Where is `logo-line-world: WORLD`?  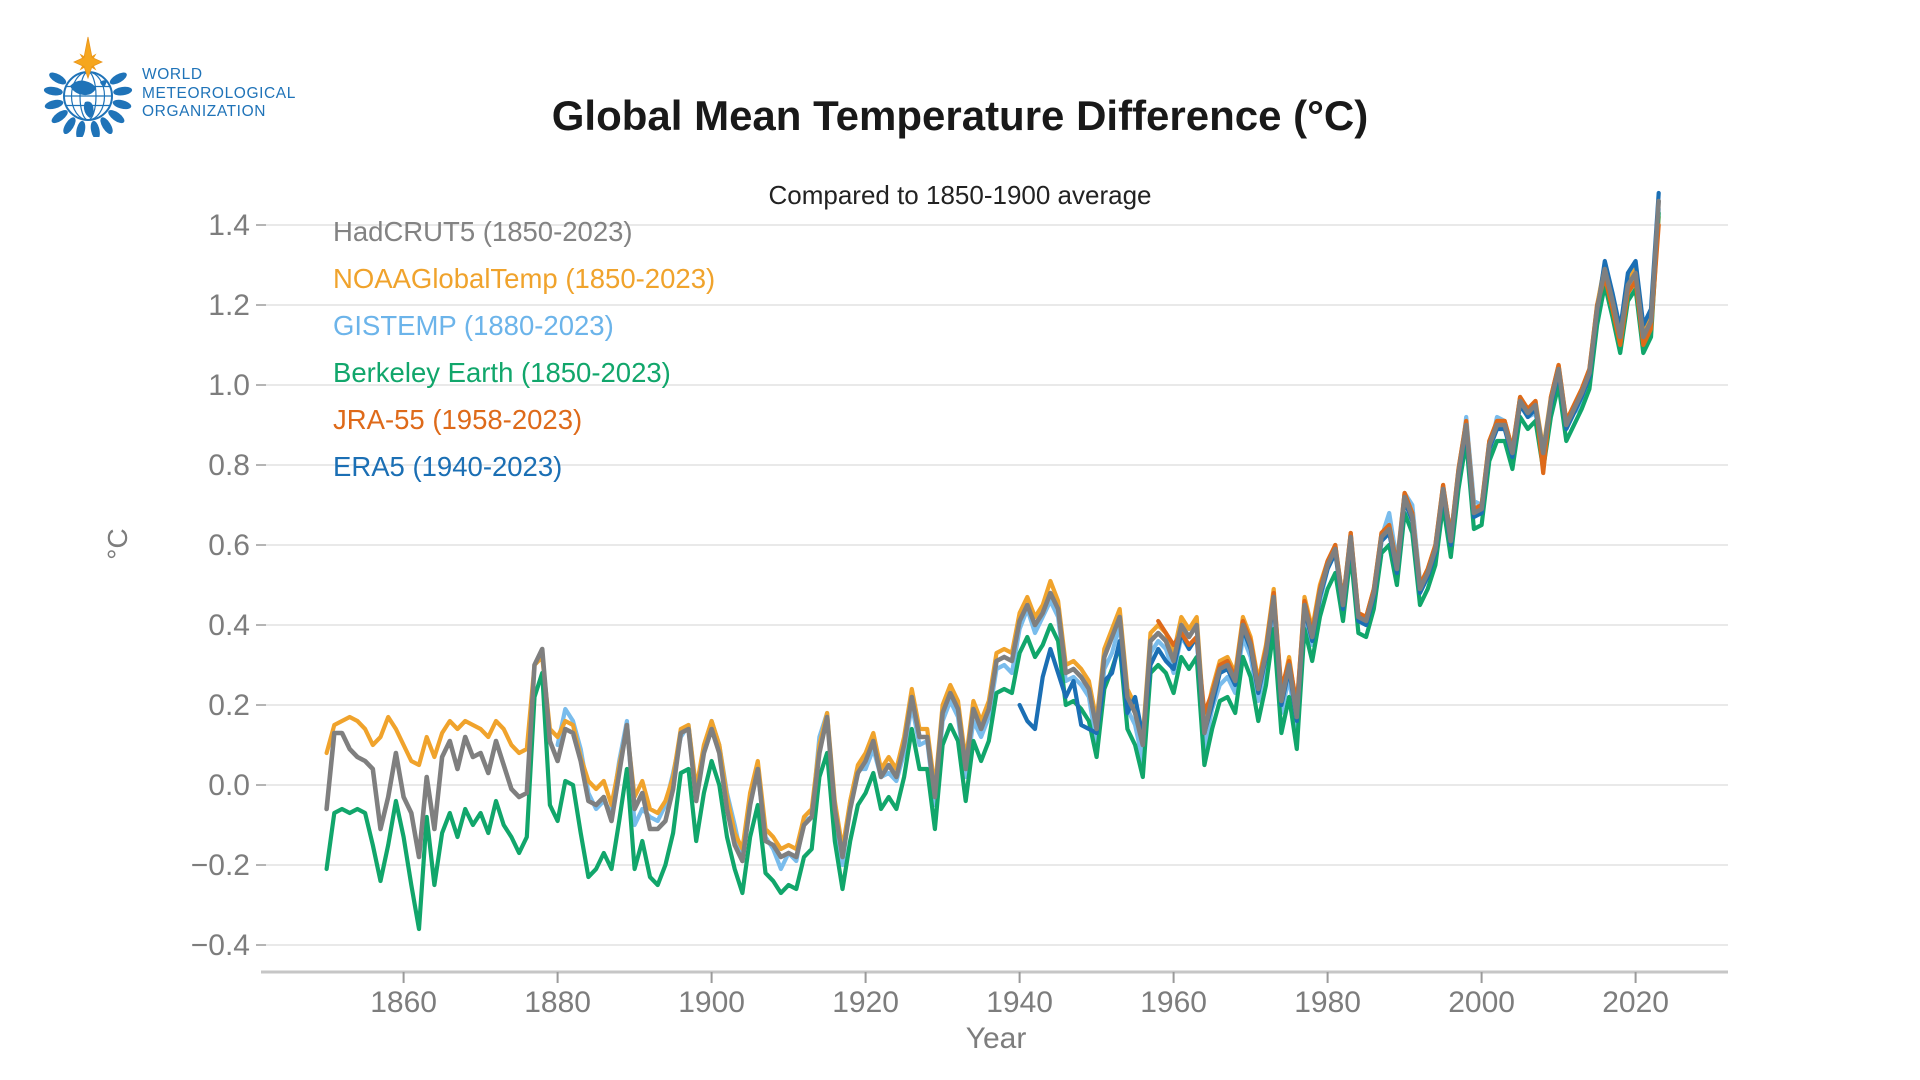
logo-line-world: WORLD is located at coordinates (172, 74).